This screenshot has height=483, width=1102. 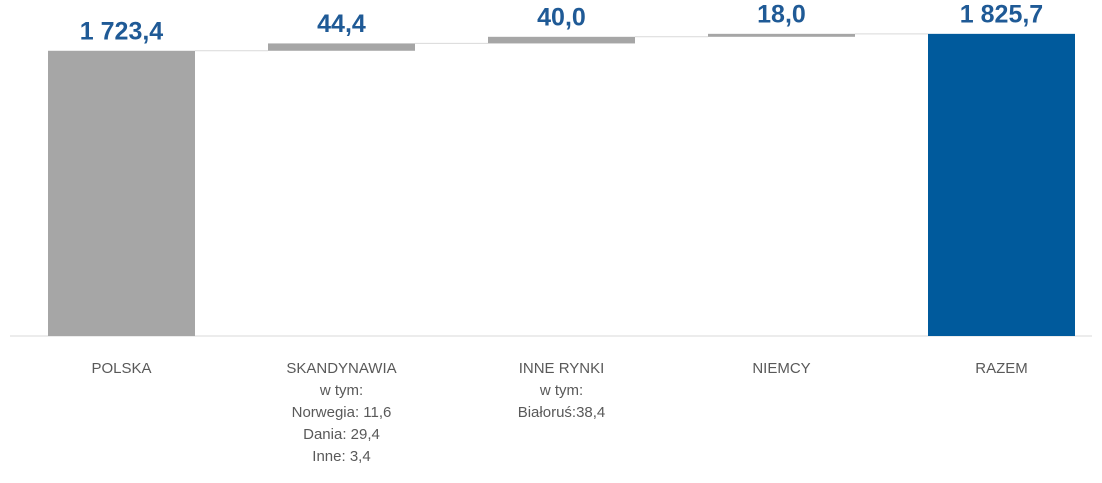 What do you see at coordinates (781, 368) in the screenshot?
I see `x-tick-label: NIEMCY` at bounding box center [781, 368].